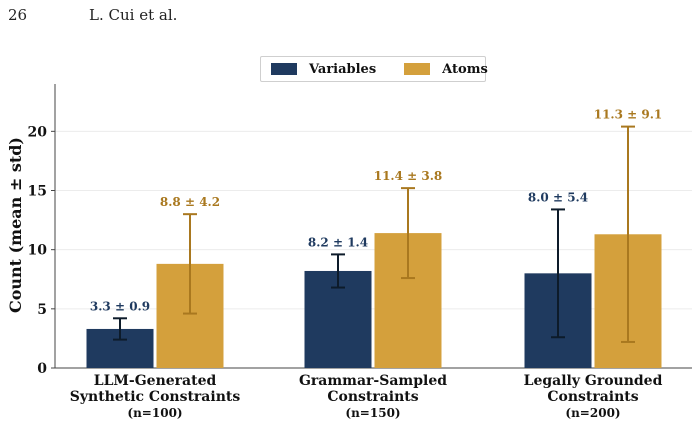 The width and height of the screenshot is (698, 427). Describe the element at coordinates (120, 306) in the screenshot. I see `data-label: 3.3 ± 0.9` at that location.